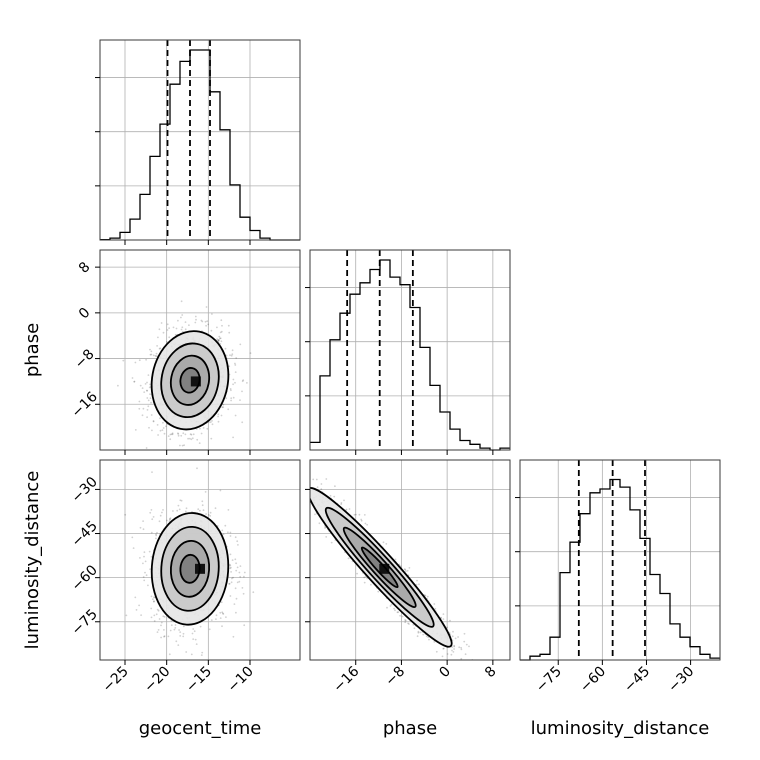  I want to click on density-level, so click(190, 568).